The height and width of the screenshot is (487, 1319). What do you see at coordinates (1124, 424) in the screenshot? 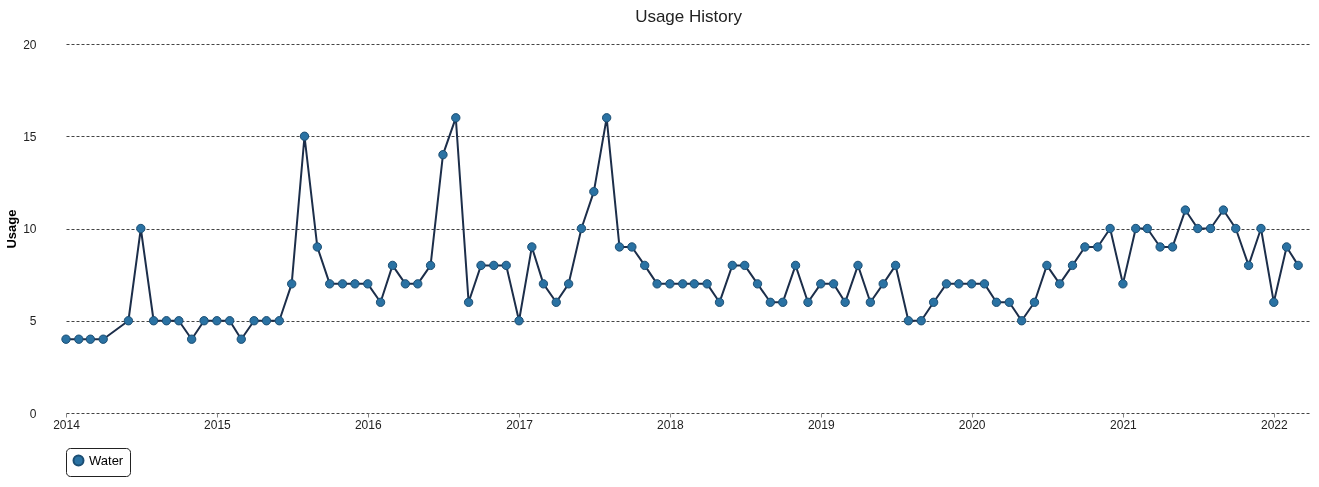
I see `x-tick-label: 2021` at bounding box center [1124, 424].